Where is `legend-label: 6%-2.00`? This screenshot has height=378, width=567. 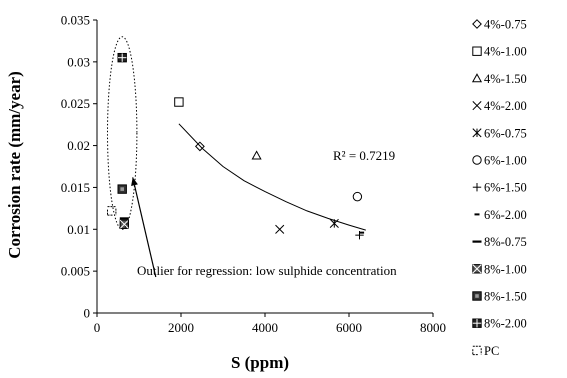
legend-label: 6%-2.00 is located at coordinates (505, 215).